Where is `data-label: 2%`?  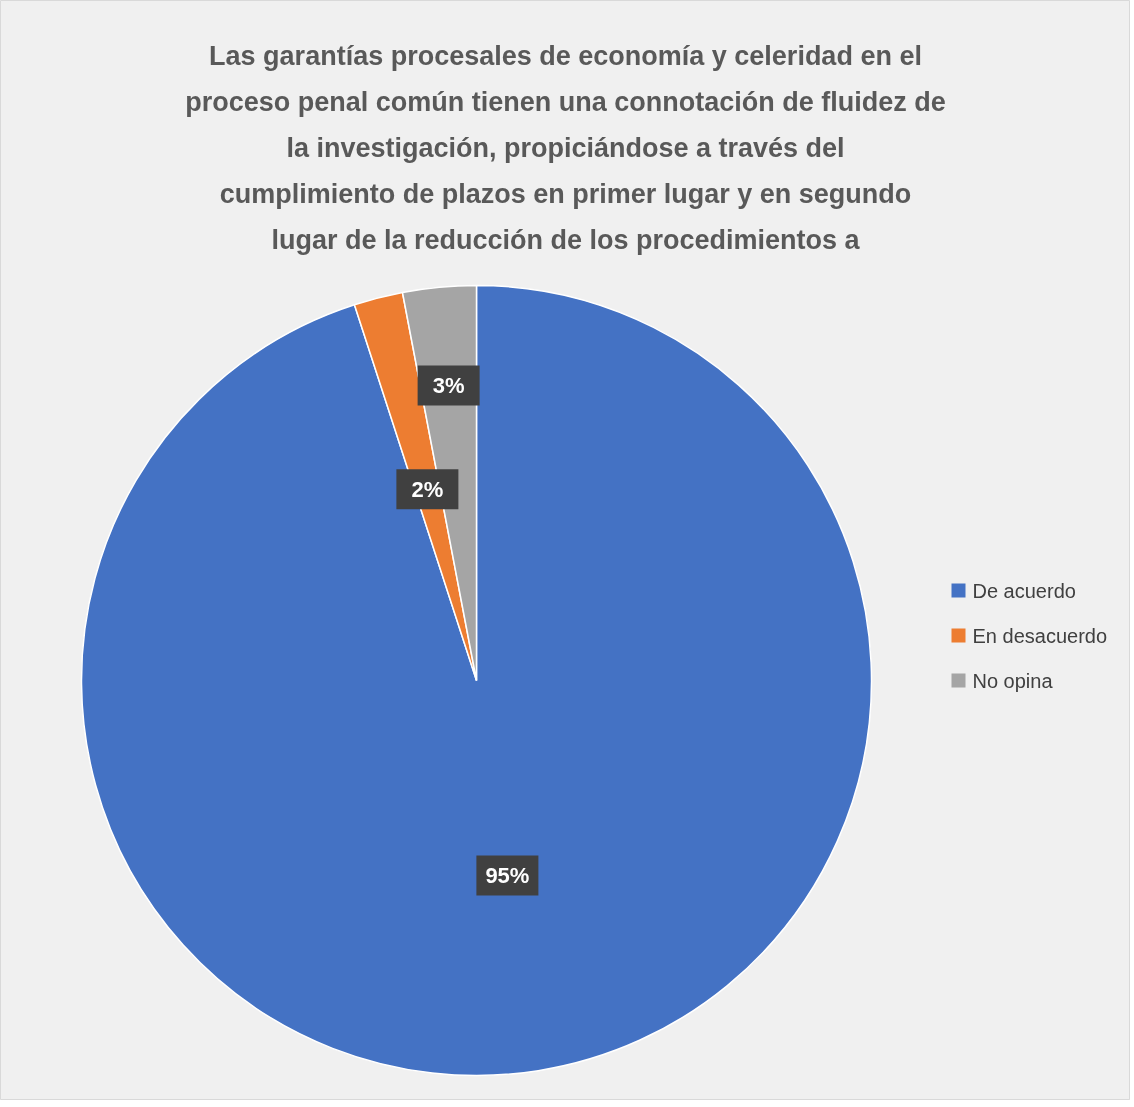
data-label: 2% is located at coordinates (427, 489).